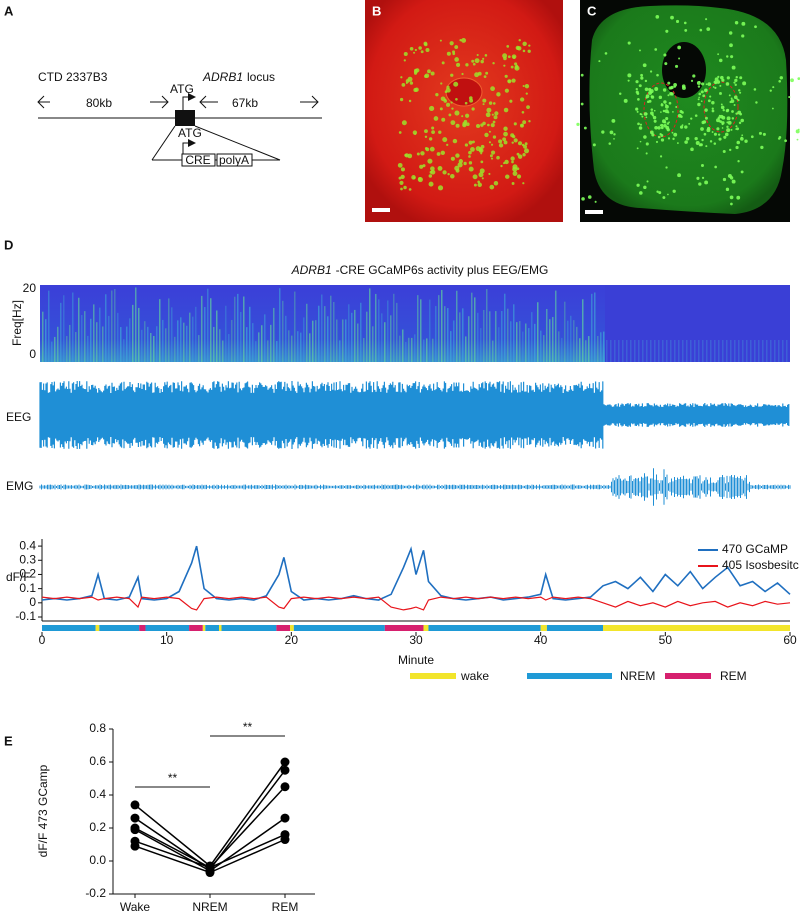 Image resolution: width=800 pixels, height=913 pixels. Describe the element at coordinates (30, 288) in the screenshot. I see `spectrogram-tick: 20` at that location.